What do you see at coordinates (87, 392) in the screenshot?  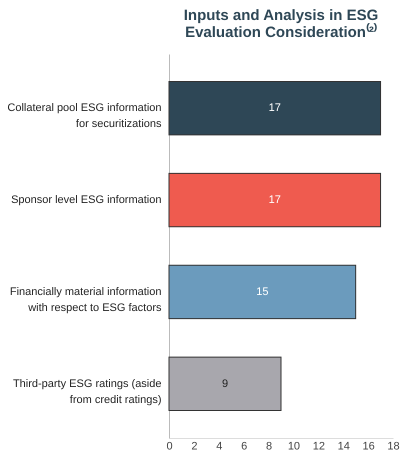 I see `y-tick-label: Third-party ESG ratings (aside from credit ratings)` at bounding box center [87, 392].